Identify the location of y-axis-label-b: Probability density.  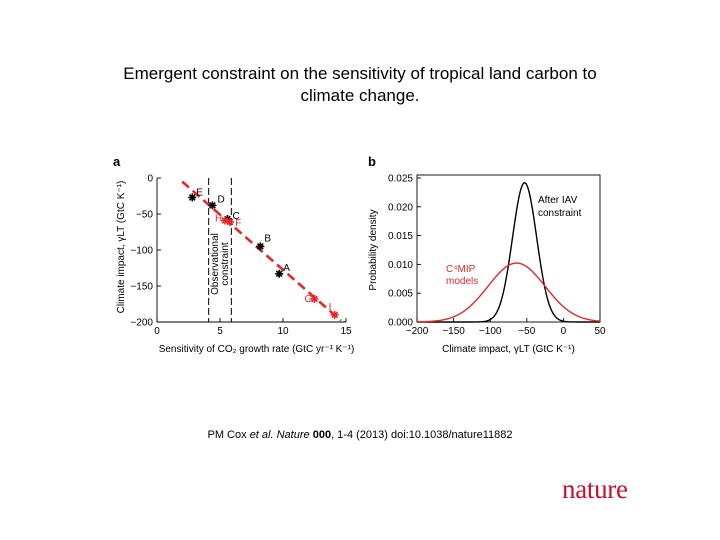
(373, 249).